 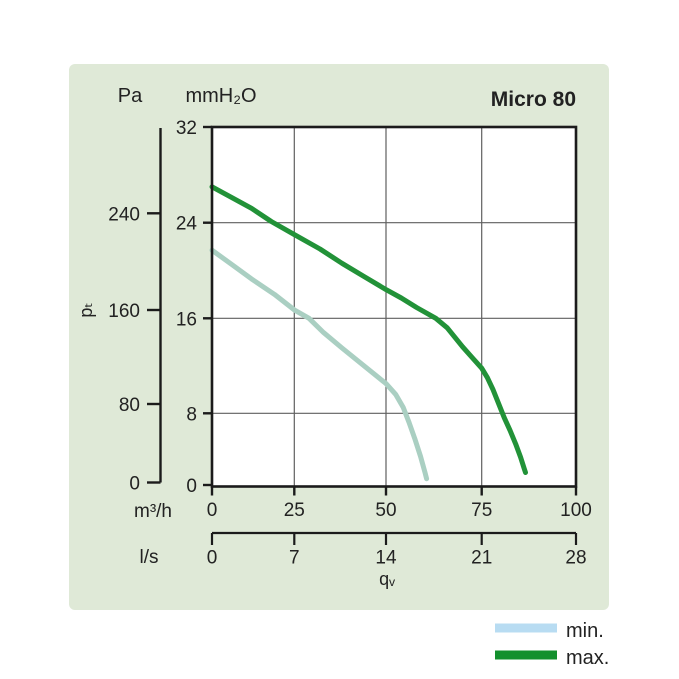 What do you see at coordinates (481, 558) in the screenshot?
I see `ls-tick-label: 21` at bounding box center [481, 558].